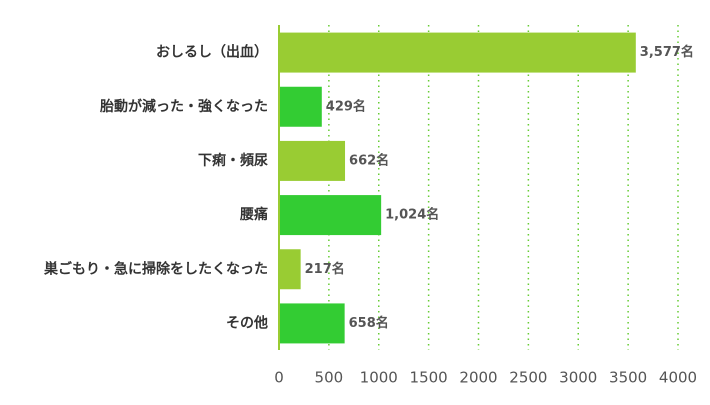 The width and height of the screenshot is (710, 405). I want to click on category-label: その他, so click(247, 322).